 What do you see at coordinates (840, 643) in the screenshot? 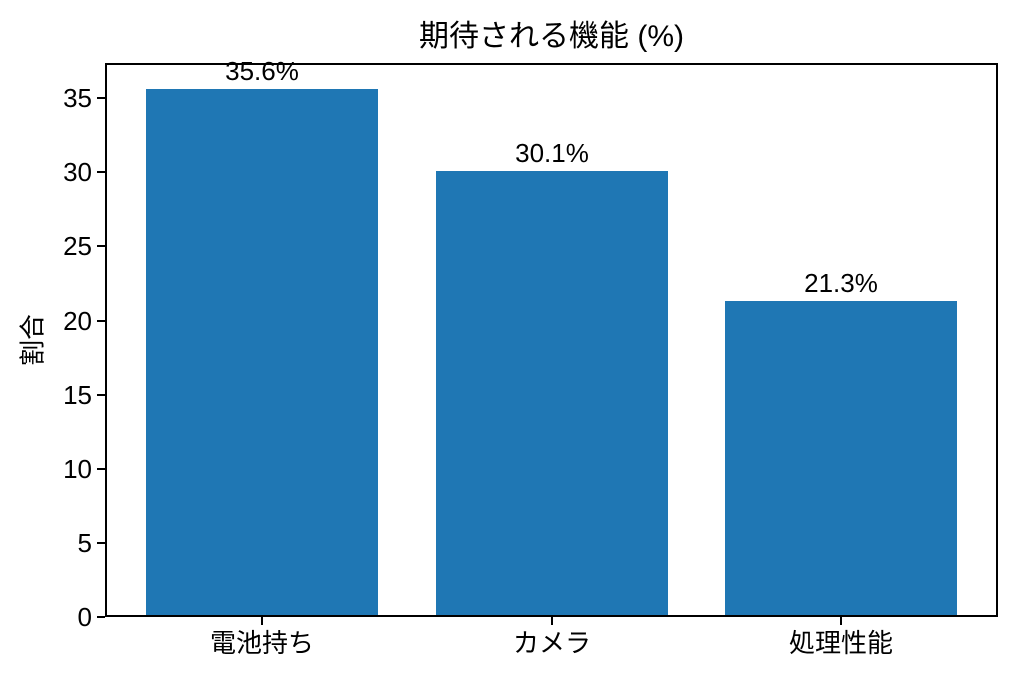
I see `x-category-label: 処理性能` at bounding box center [840, 643].